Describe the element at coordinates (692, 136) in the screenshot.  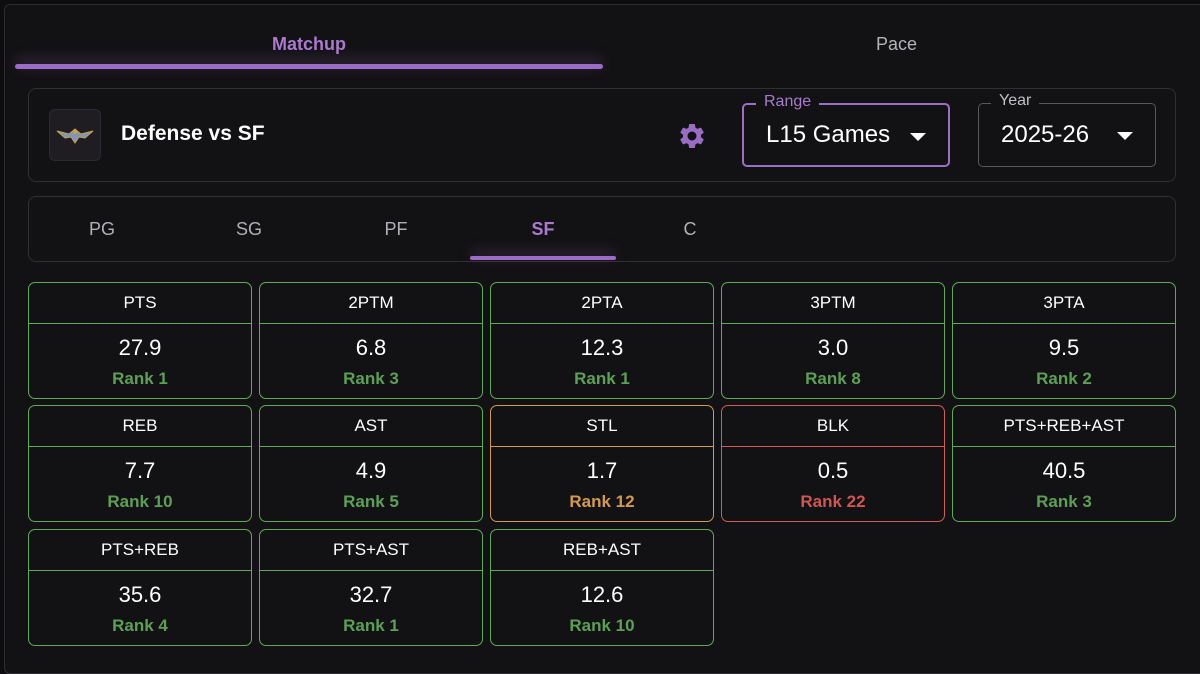
I see `gear-icon` at that location.